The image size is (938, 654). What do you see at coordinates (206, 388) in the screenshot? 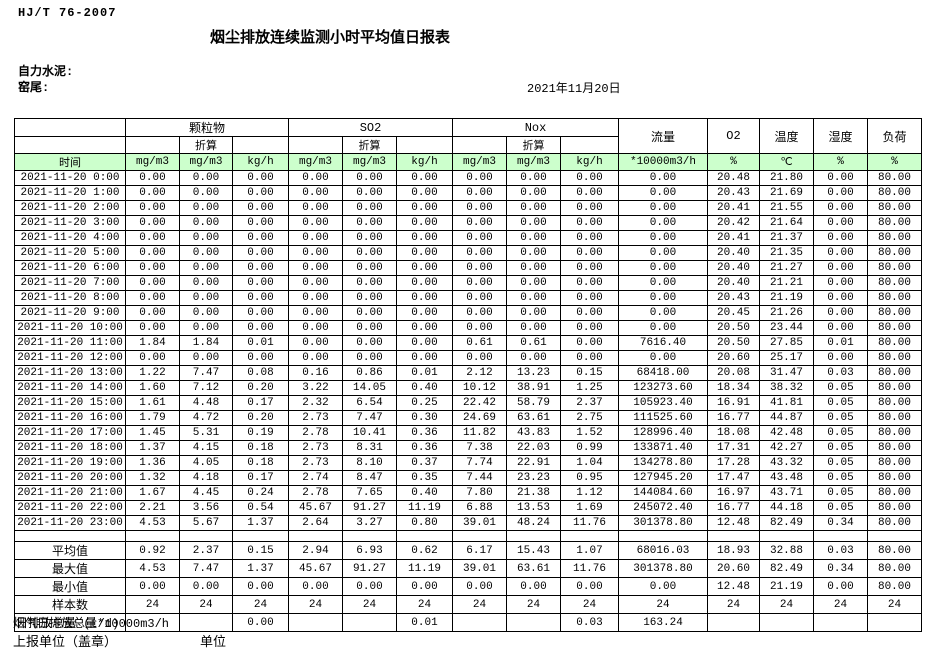
I see `value-cell: 7.12` at bounding box center [206, 388].